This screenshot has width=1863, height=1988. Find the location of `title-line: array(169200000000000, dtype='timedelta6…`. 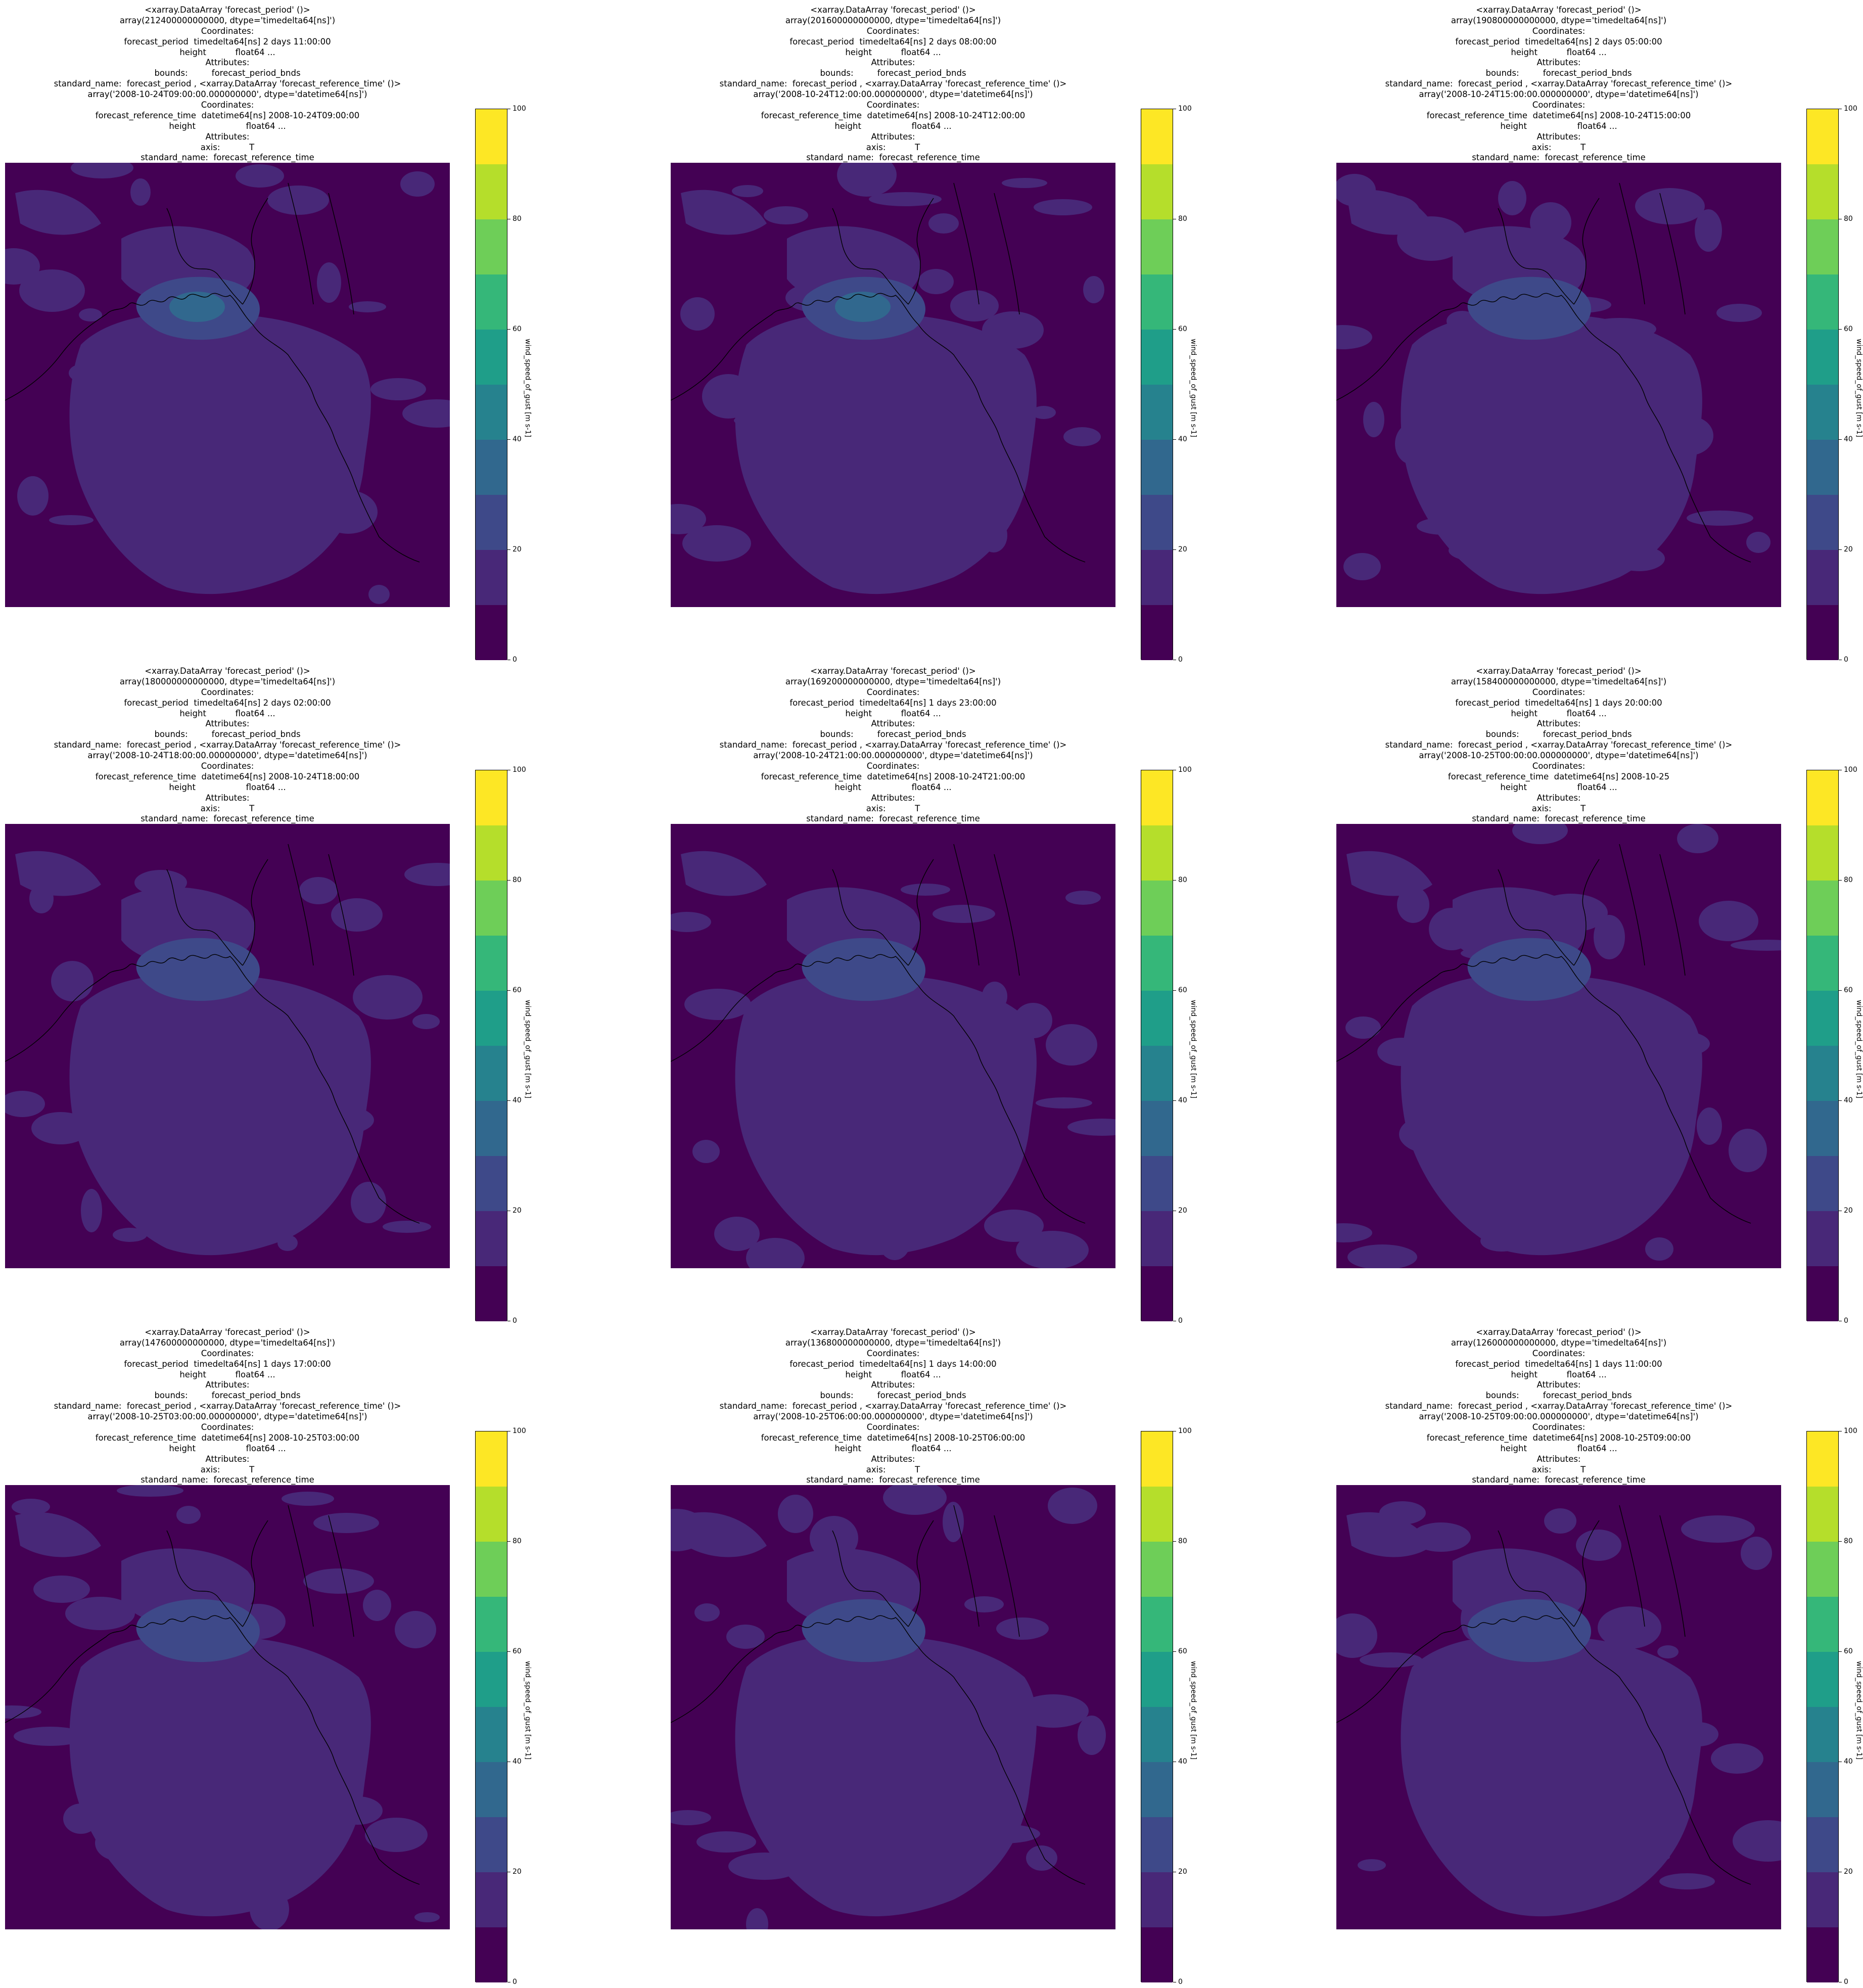

title-line: array(169200000000000, dtype='timedelta6… is located at coordinates (893, 681).